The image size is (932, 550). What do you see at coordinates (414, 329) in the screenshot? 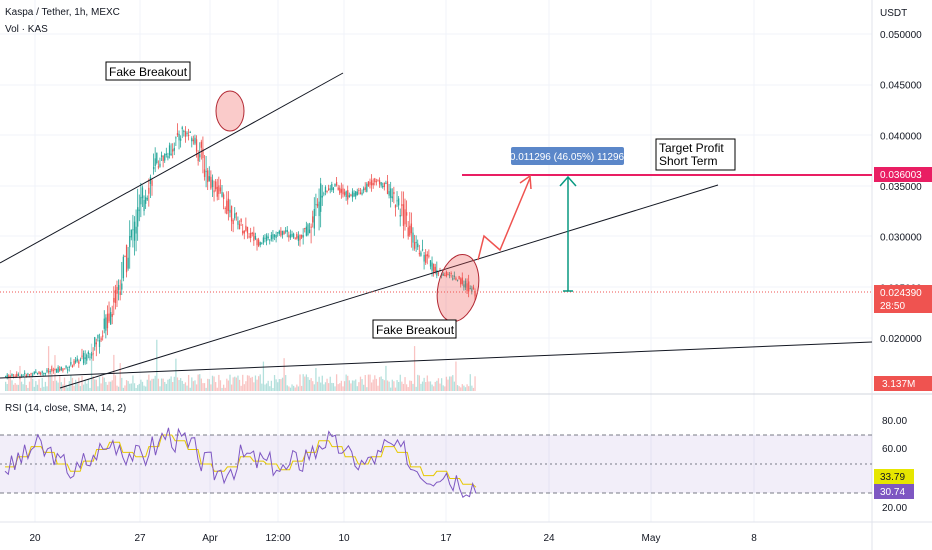
I see `fake-breakout-bottom-box` at bounding box center [414, 329].